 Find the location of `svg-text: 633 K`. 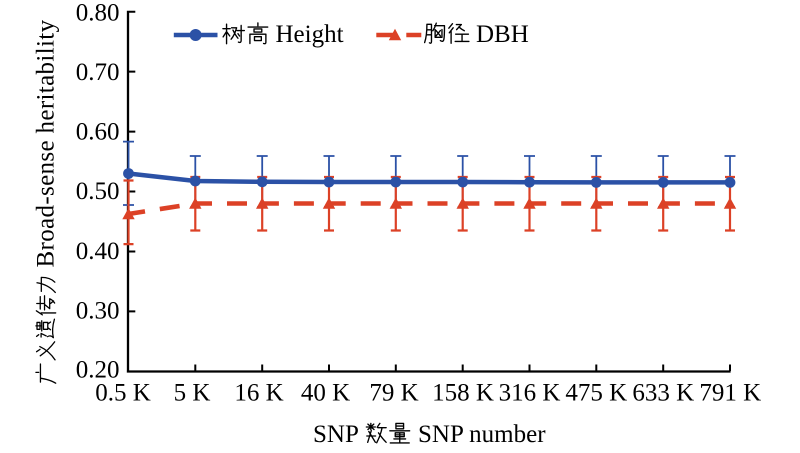

svg-text: 633 K is located at coordinates (663, 393).